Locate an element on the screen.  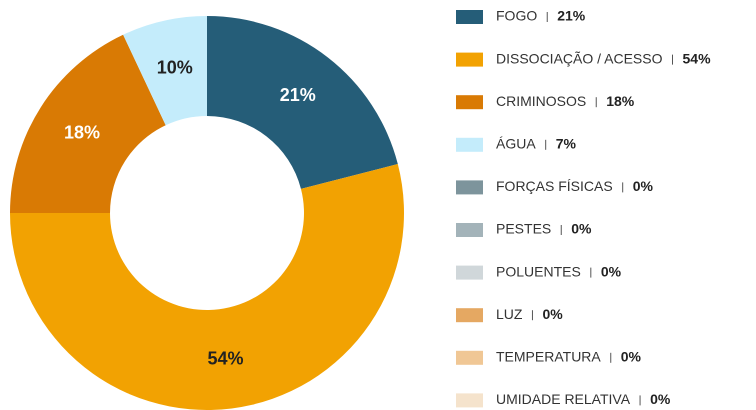
legend-label: ÁGUA is located at coordinates (516, 144).